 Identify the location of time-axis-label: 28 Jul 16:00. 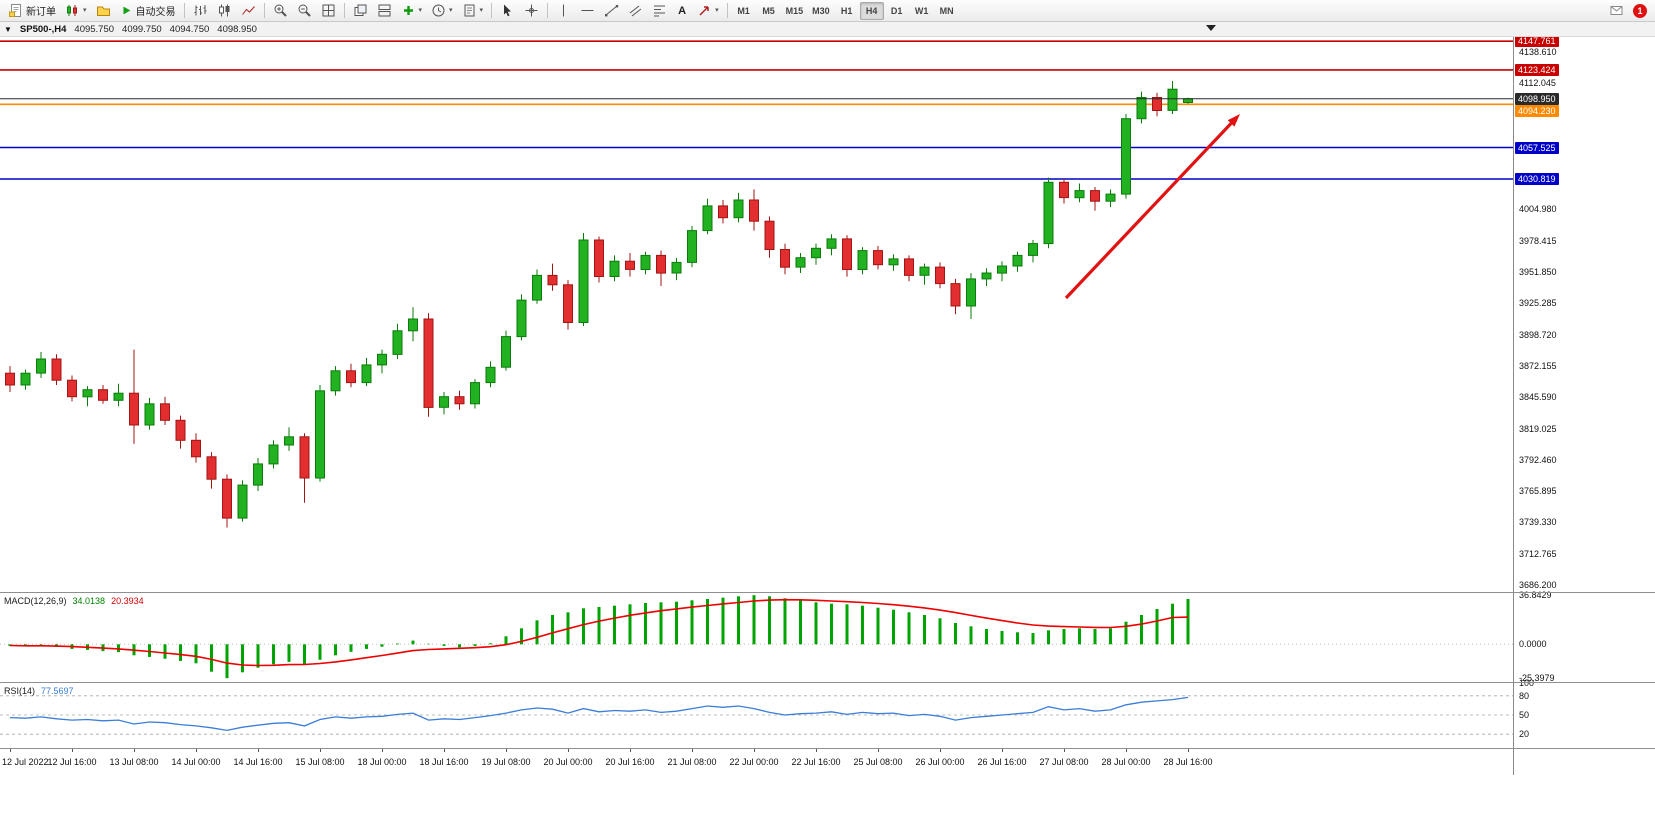
(1188, 762).